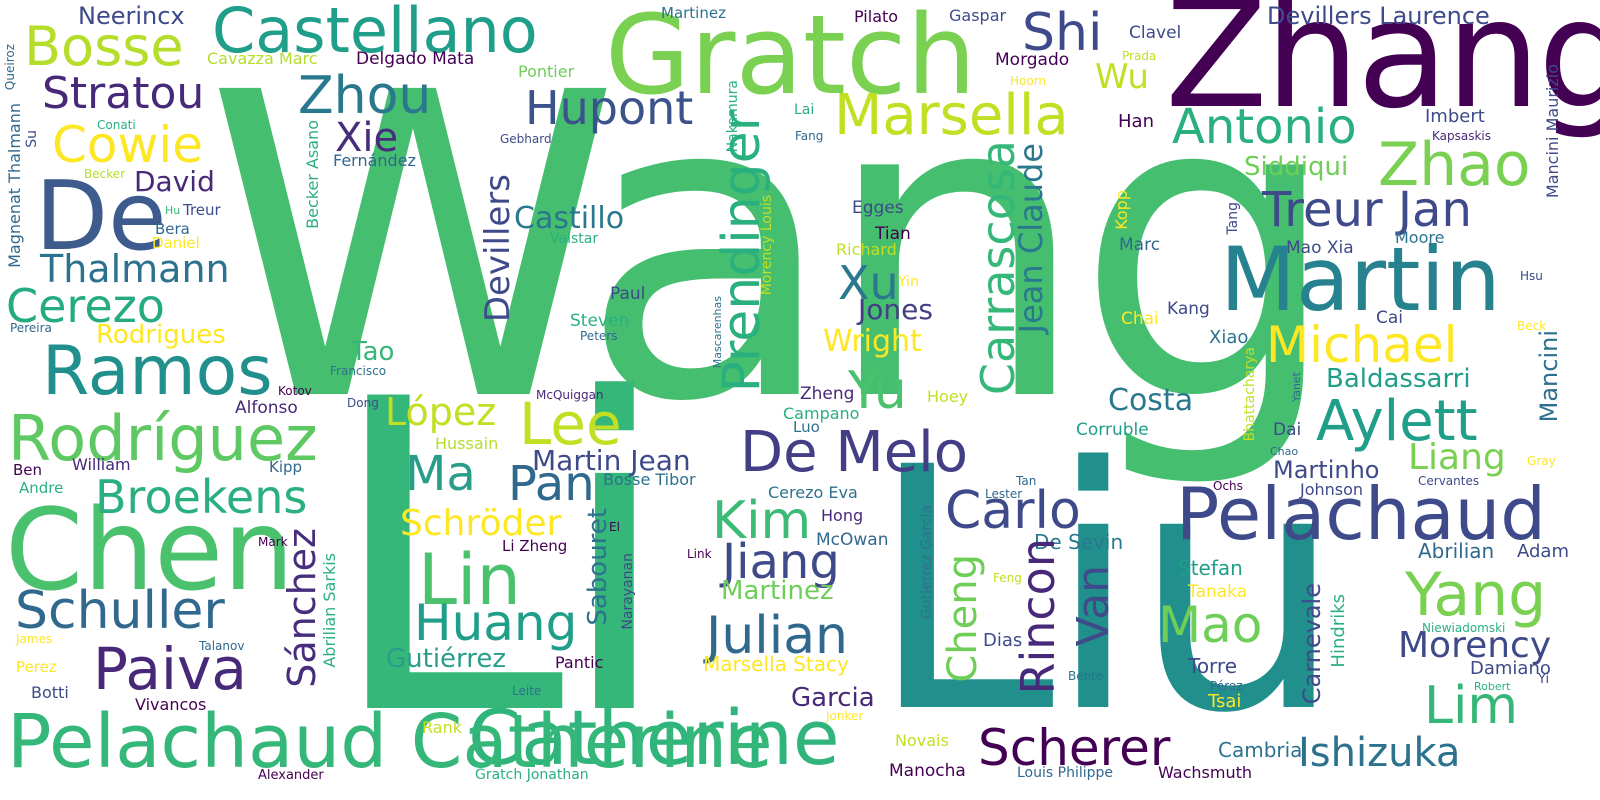 The width and height of the screenshot is (1600, 800). What do you see at coordinates (609, 108) in the screenshot?
I see `word: Hupont` at bounding box center [609, 108].